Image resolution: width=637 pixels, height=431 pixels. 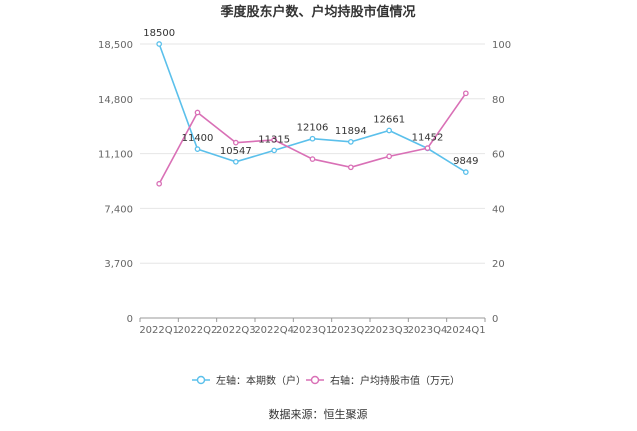 What do you see at coordinates (498, 155) in the screenshot?
I see `right-axis-tick-label: 60` at bounding box center [498, 155].